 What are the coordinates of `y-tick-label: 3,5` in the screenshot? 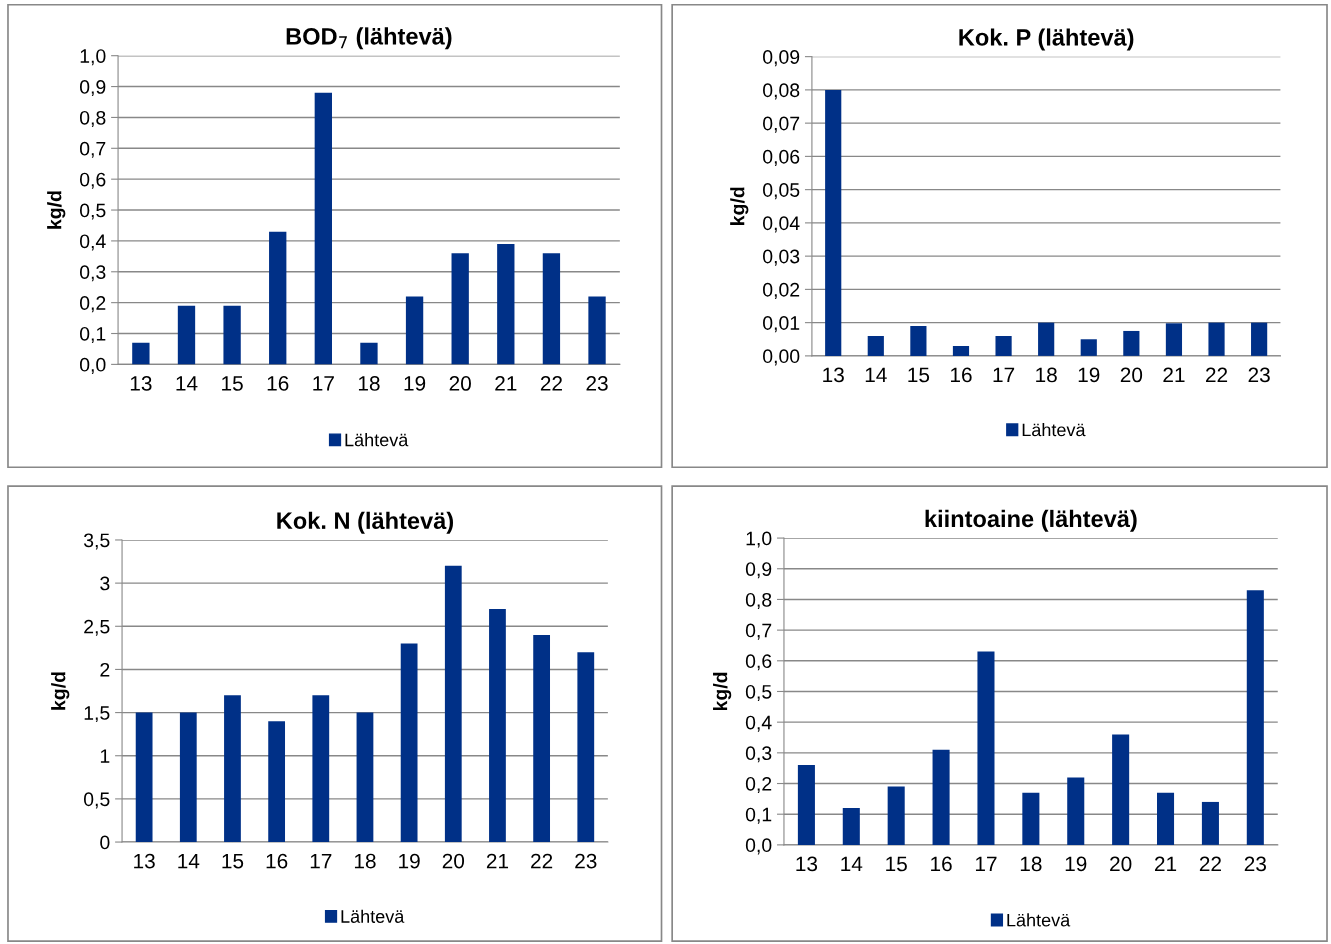 It's located at (96, 541).